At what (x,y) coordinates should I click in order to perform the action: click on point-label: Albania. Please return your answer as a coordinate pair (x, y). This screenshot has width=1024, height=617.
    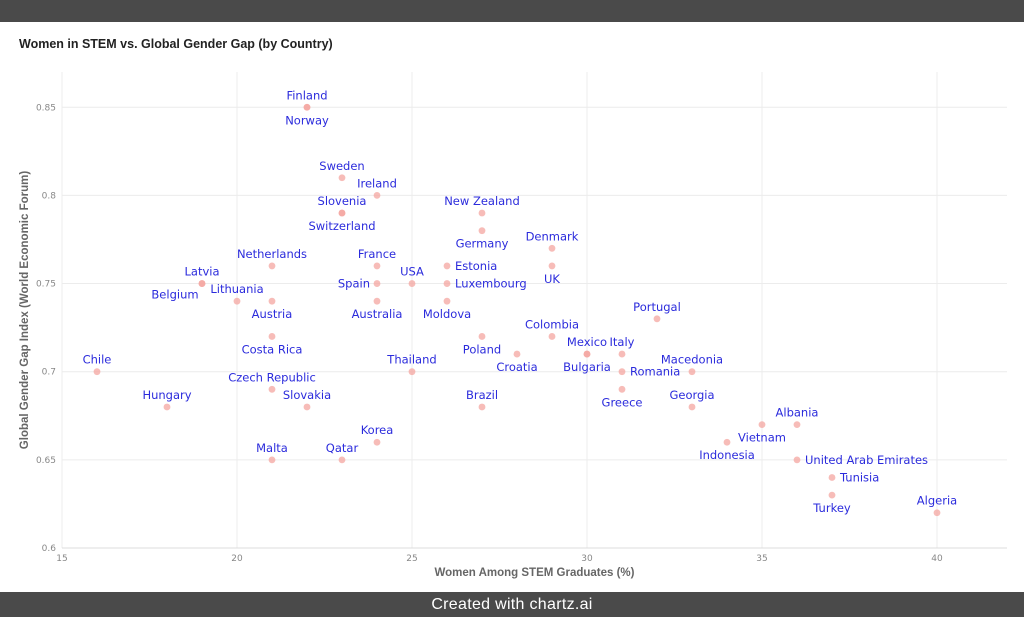
    Looking at the image, I should click on (797, 413).